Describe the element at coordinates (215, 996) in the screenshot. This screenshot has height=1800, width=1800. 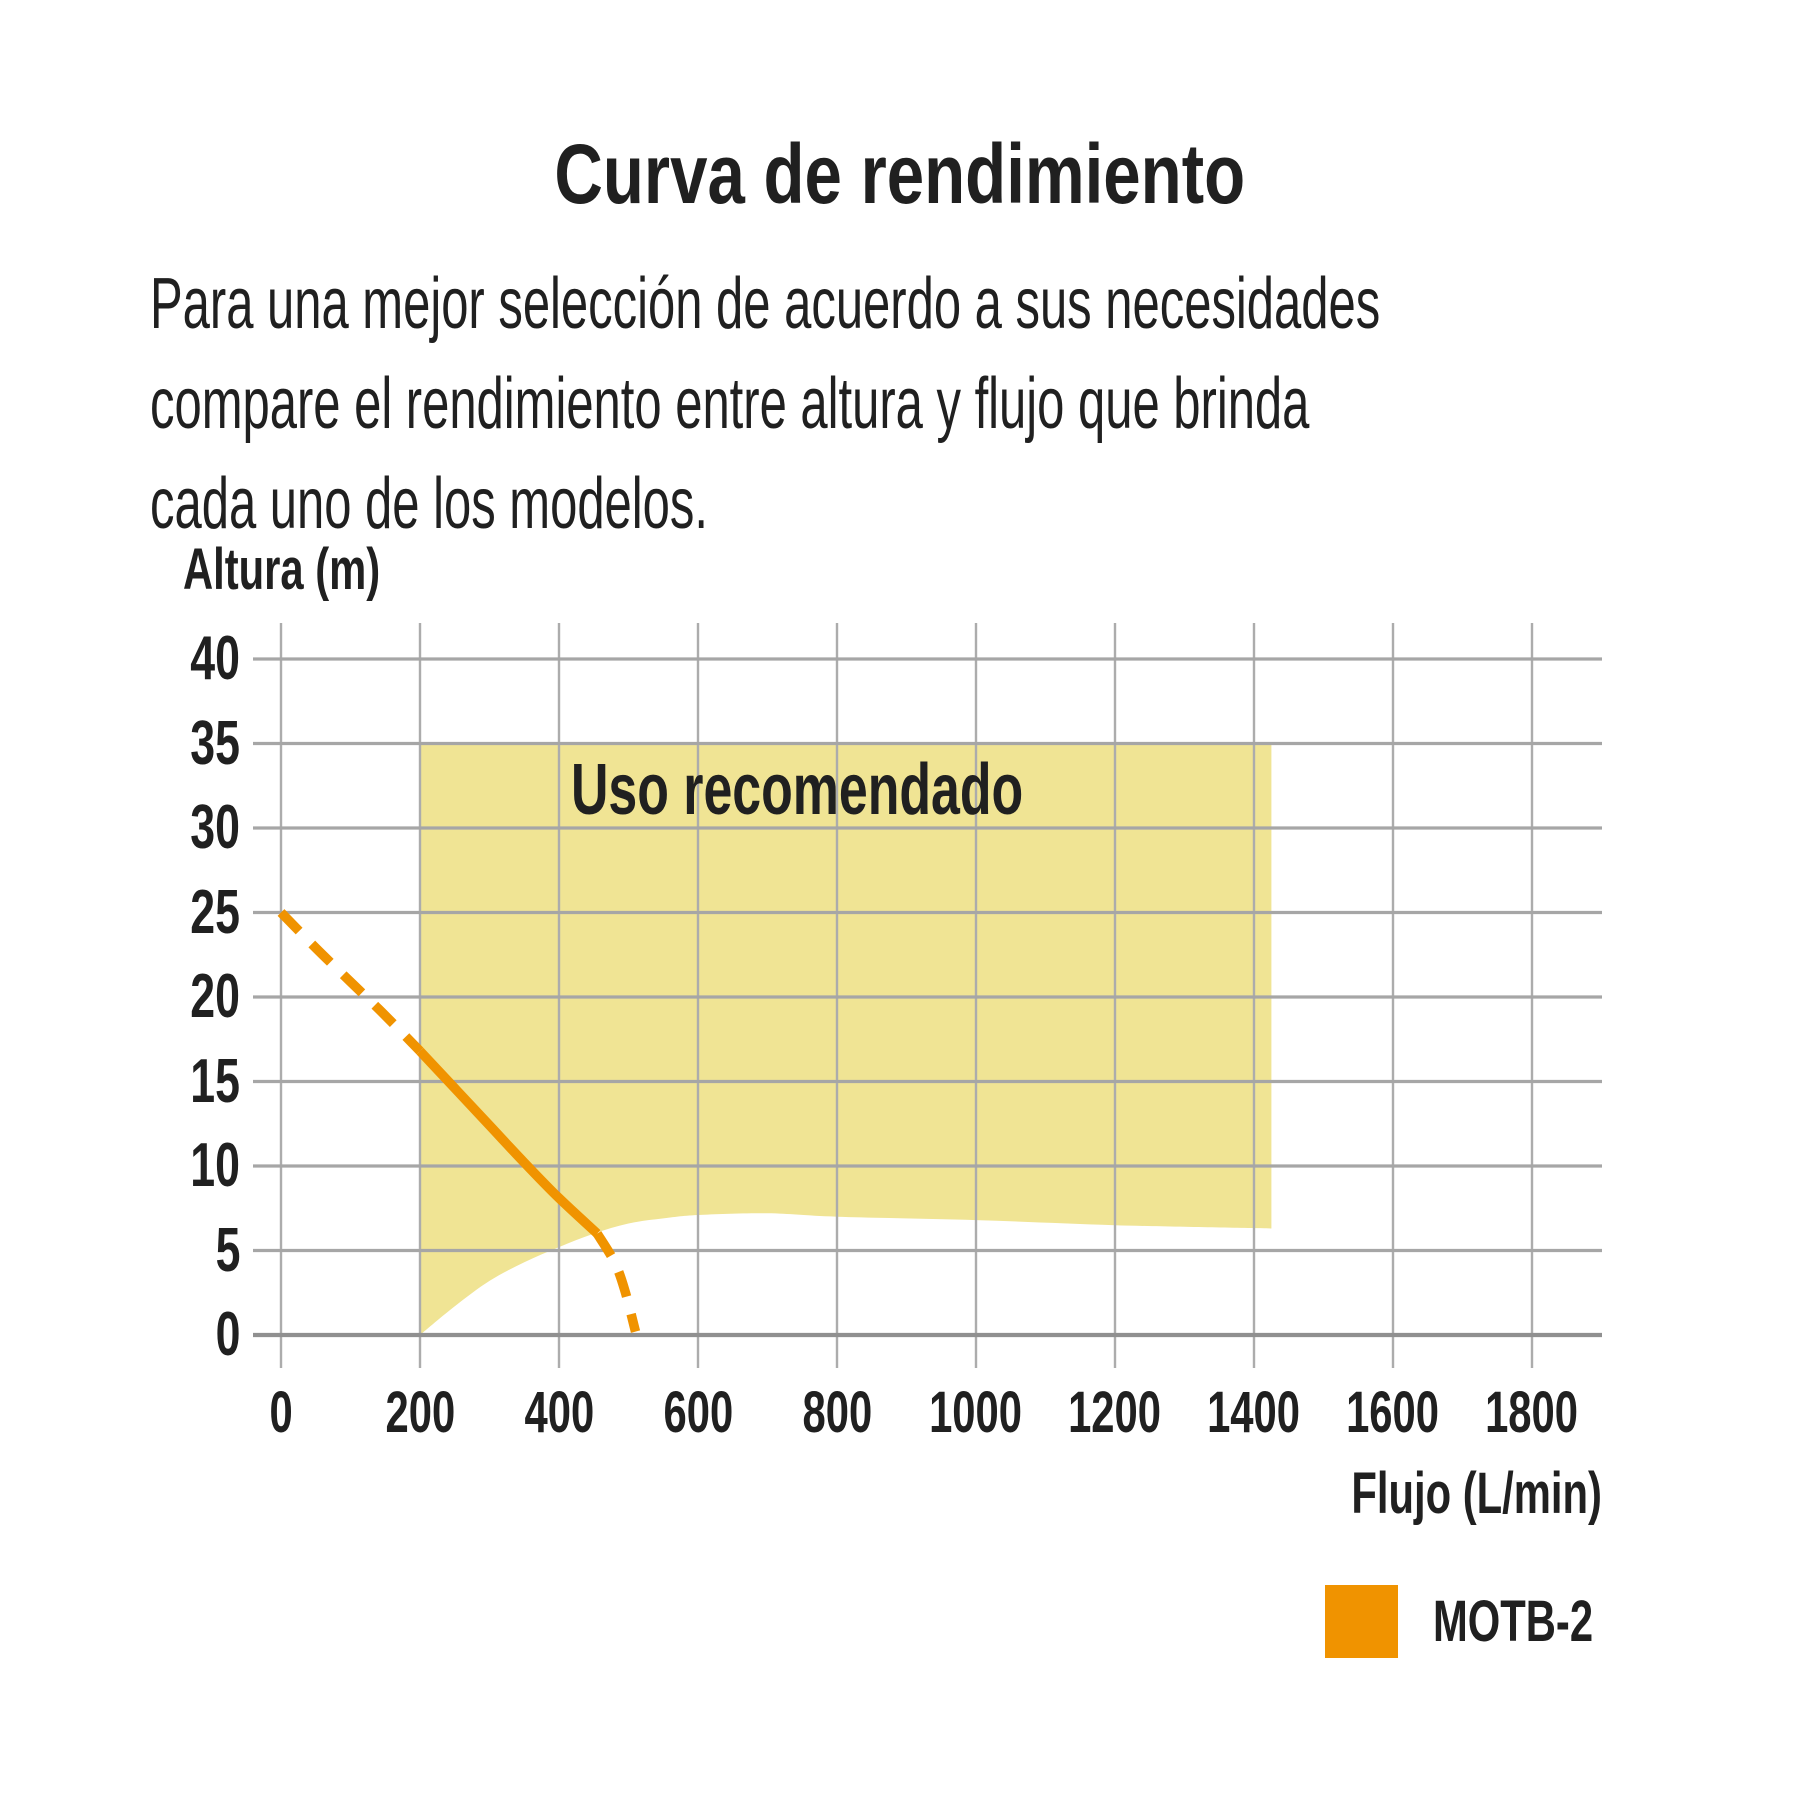
I see `y-tick-label: 20` at that location.